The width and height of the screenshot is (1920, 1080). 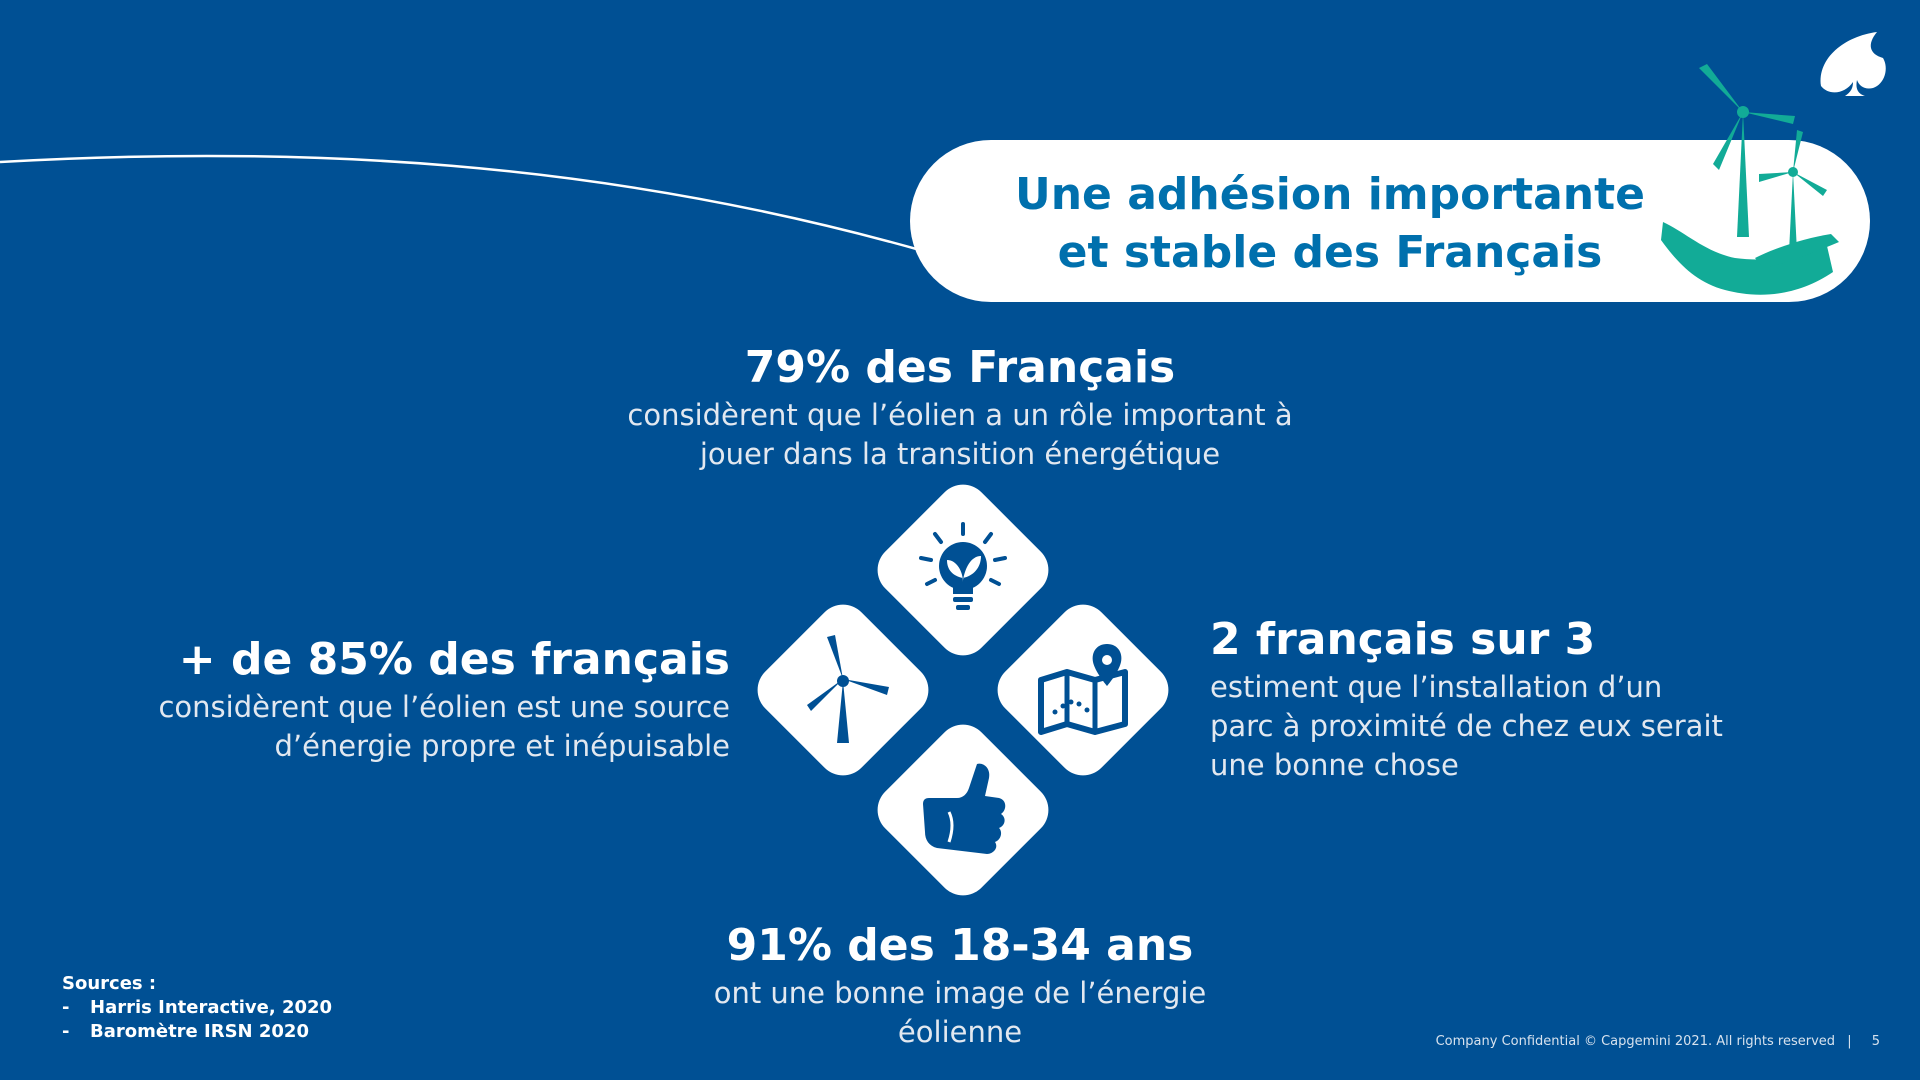 What do you see at coordinates (1875, 1041) in the screenshot?
I see `page-number: 5` at bounding box center [1875, 1041].